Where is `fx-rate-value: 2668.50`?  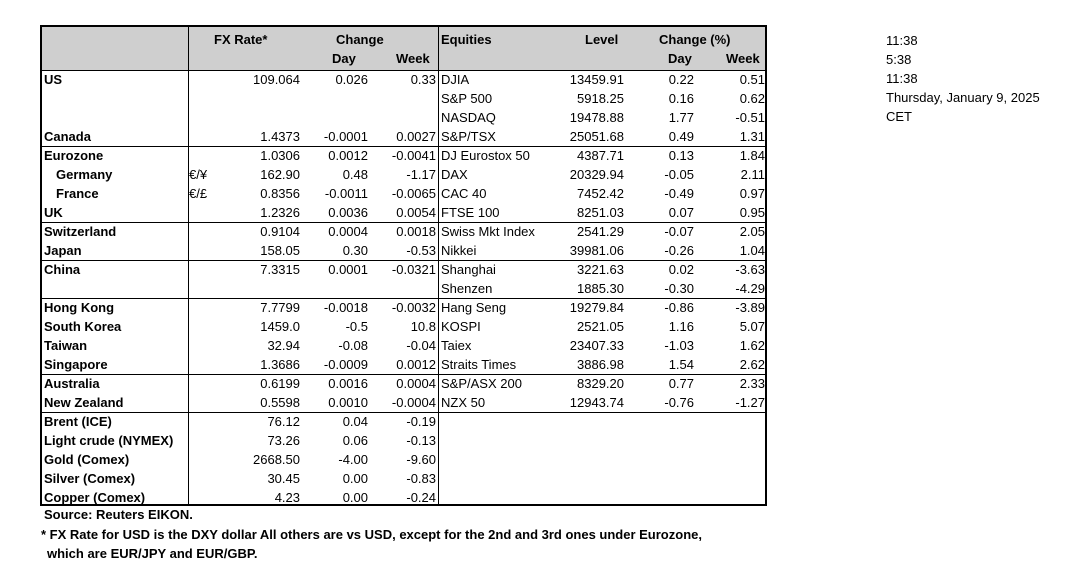 fx-rate-value: 2668.50 is located at coordinates (276, 459).